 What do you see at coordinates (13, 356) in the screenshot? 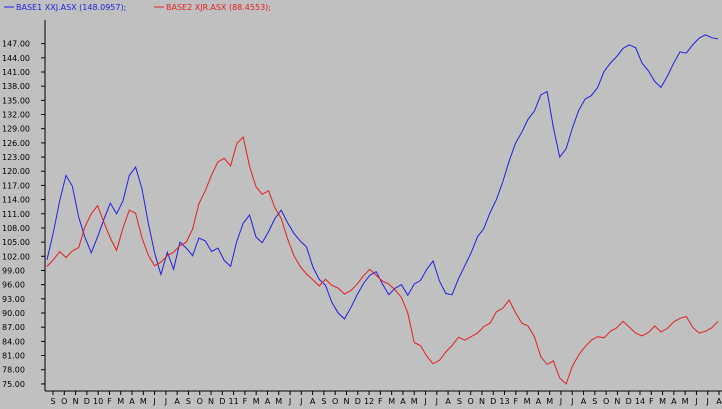
I see `y-tick-label: 81.00` at bounding box center [13, 356].